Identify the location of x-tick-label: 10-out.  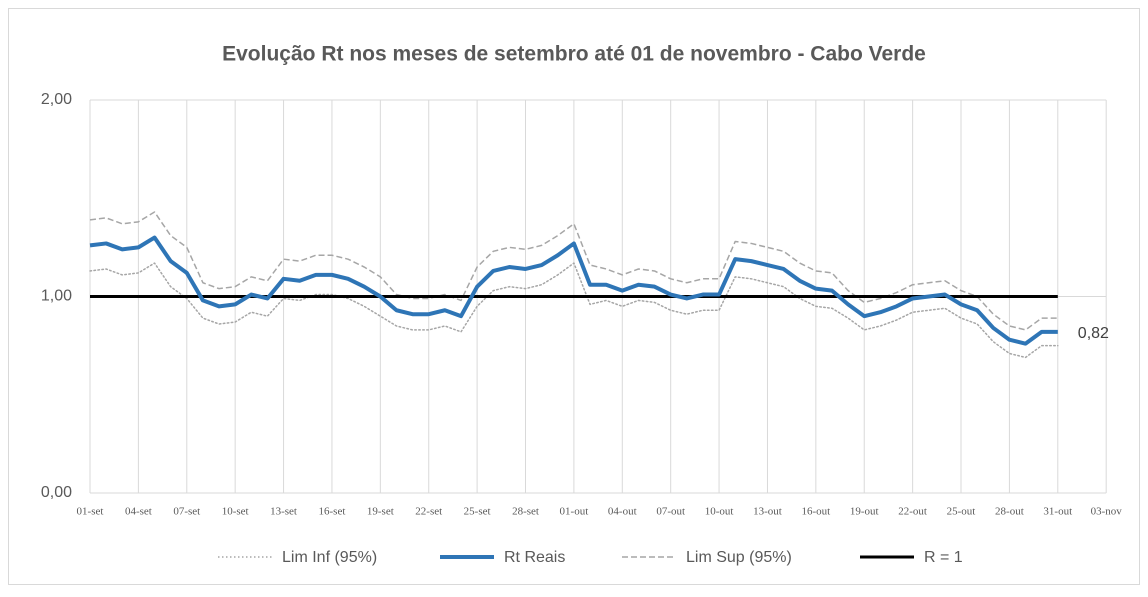
(719, 512).